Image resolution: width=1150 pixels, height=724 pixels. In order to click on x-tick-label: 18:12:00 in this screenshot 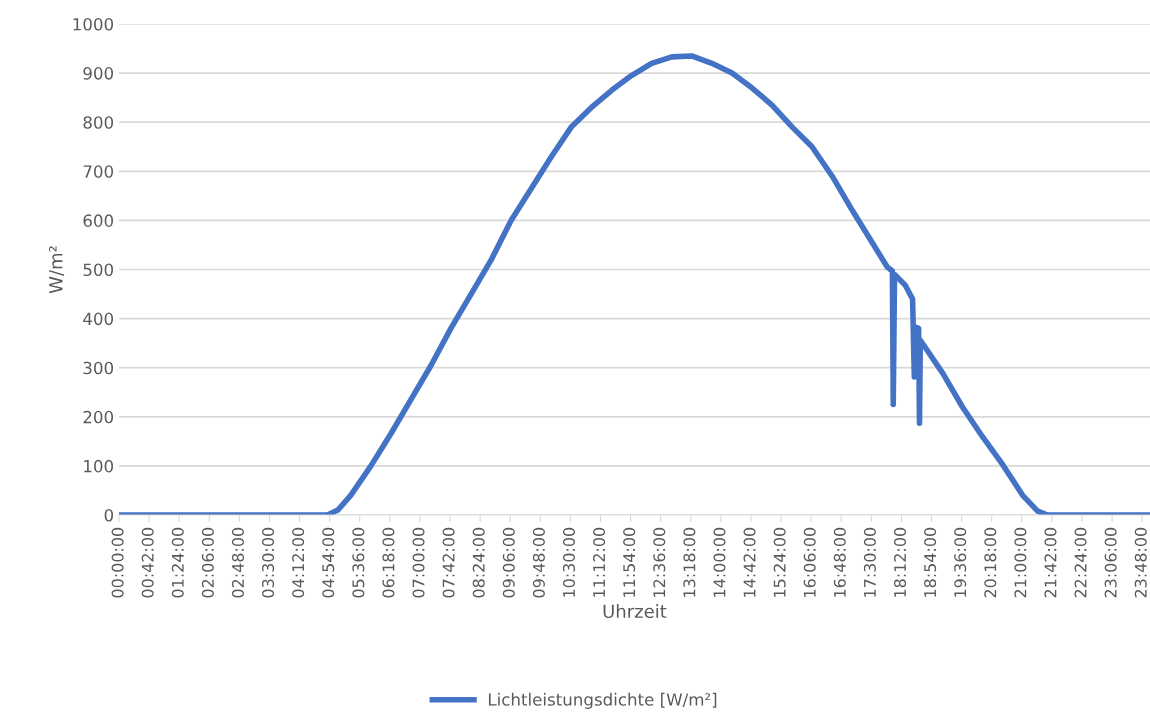, I will do `click(900, 562)`.